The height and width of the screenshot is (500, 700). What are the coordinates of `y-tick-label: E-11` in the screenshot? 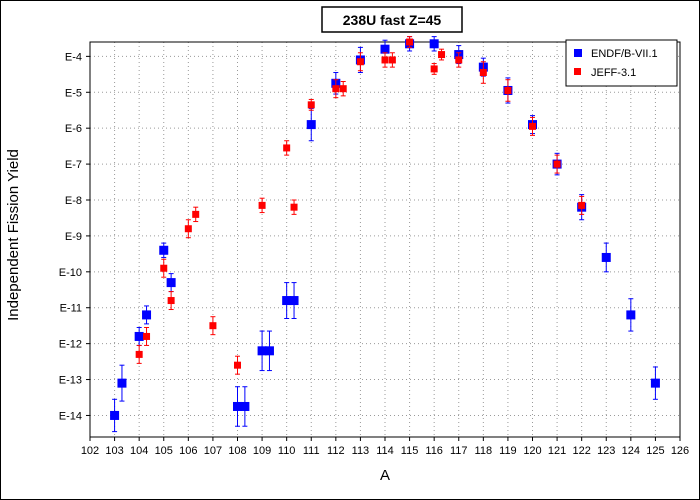 It's located at (71, 309).